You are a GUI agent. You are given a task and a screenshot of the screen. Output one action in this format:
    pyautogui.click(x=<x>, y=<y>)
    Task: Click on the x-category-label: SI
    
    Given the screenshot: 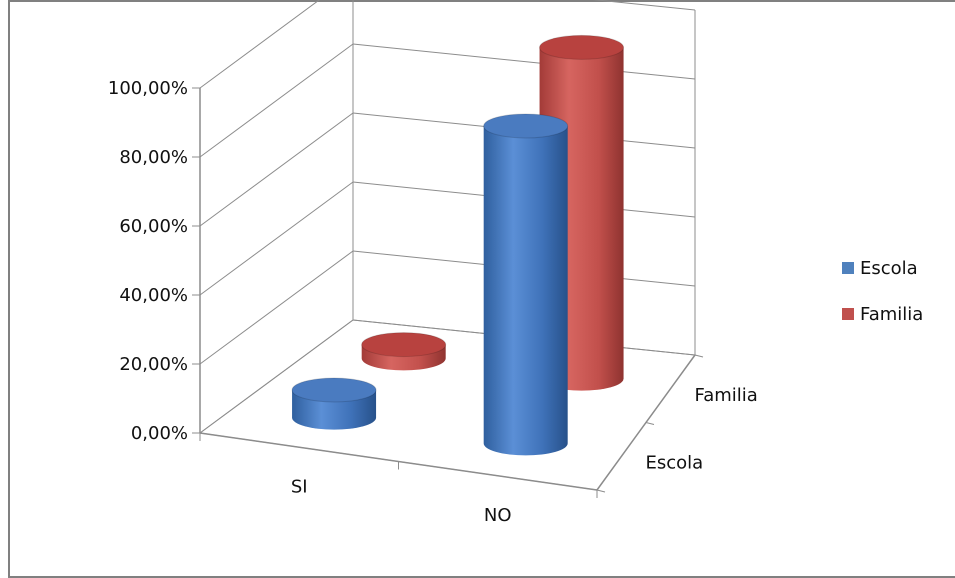 What is the action you would take?
    pyautogui.click(x=299, y=486)
    